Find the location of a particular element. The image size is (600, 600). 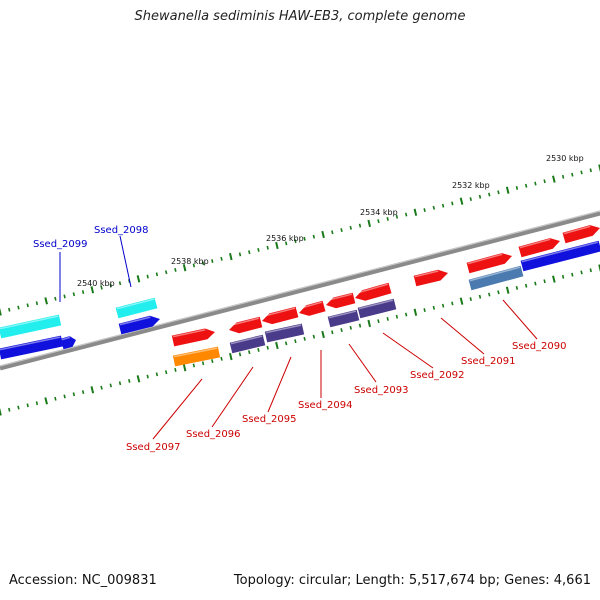

gene-blue-fwd-3-highlight is located at coordinates (66, 338).